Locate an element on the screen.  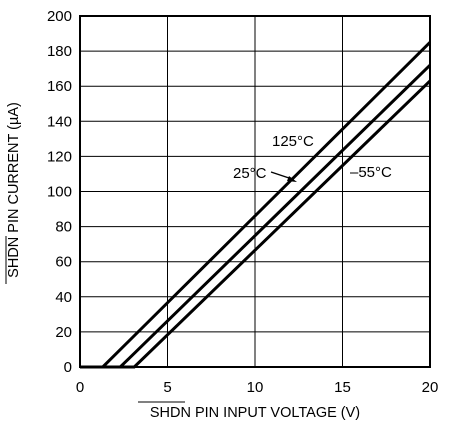
annotation-25c-leader is located at coordinates (280, 175).